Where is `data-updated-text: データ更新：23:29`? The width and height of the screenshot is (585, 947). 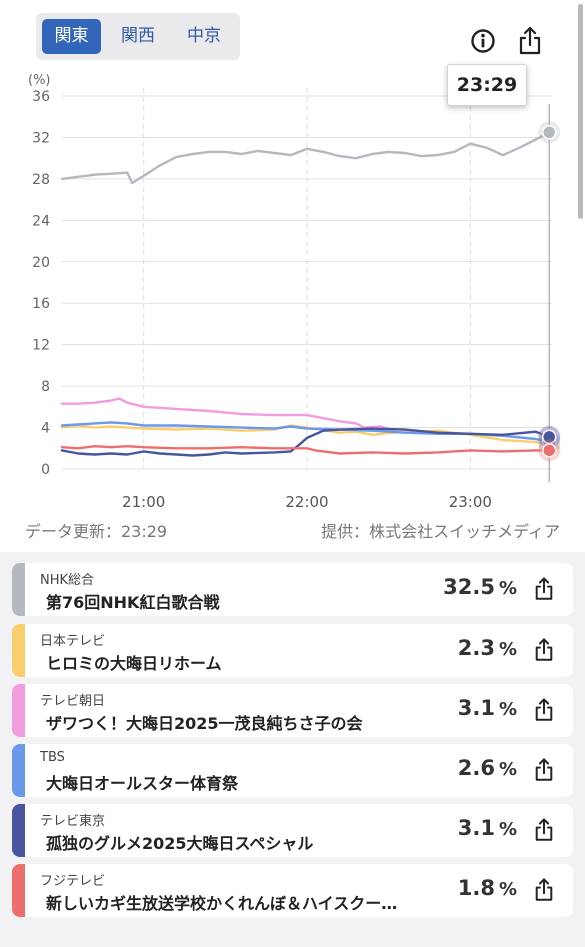 data-updated-text: データ更新：23:29 is located at coordinates (96, 531).